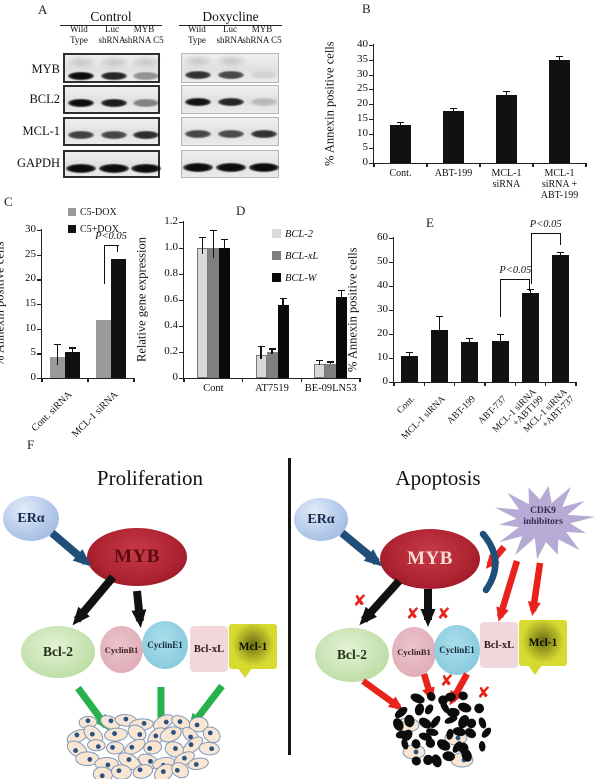  I want to click on mcl1-node: Mcl-1, so click(543, 647).